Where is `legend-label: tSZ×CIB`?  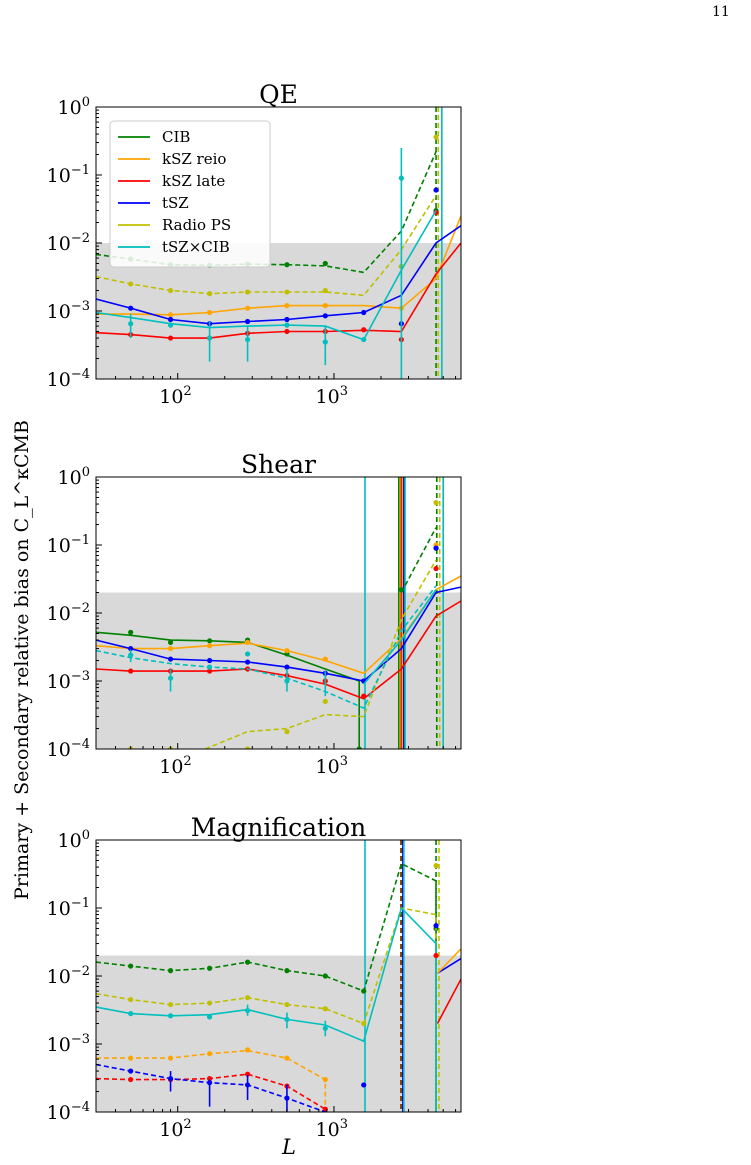 legend-label: tSZ×CIB is located at coordinates (196, 247).